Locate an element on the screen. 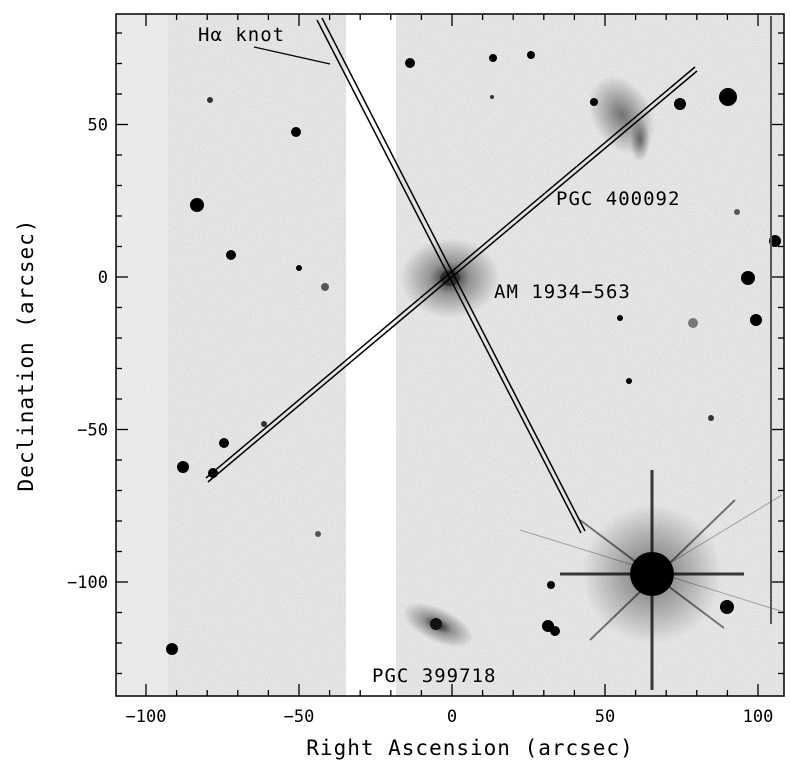 The width and height of the screenshot is (790, 766). label-am-1934: AM 1934−563 is located at coordinates (562, 292).